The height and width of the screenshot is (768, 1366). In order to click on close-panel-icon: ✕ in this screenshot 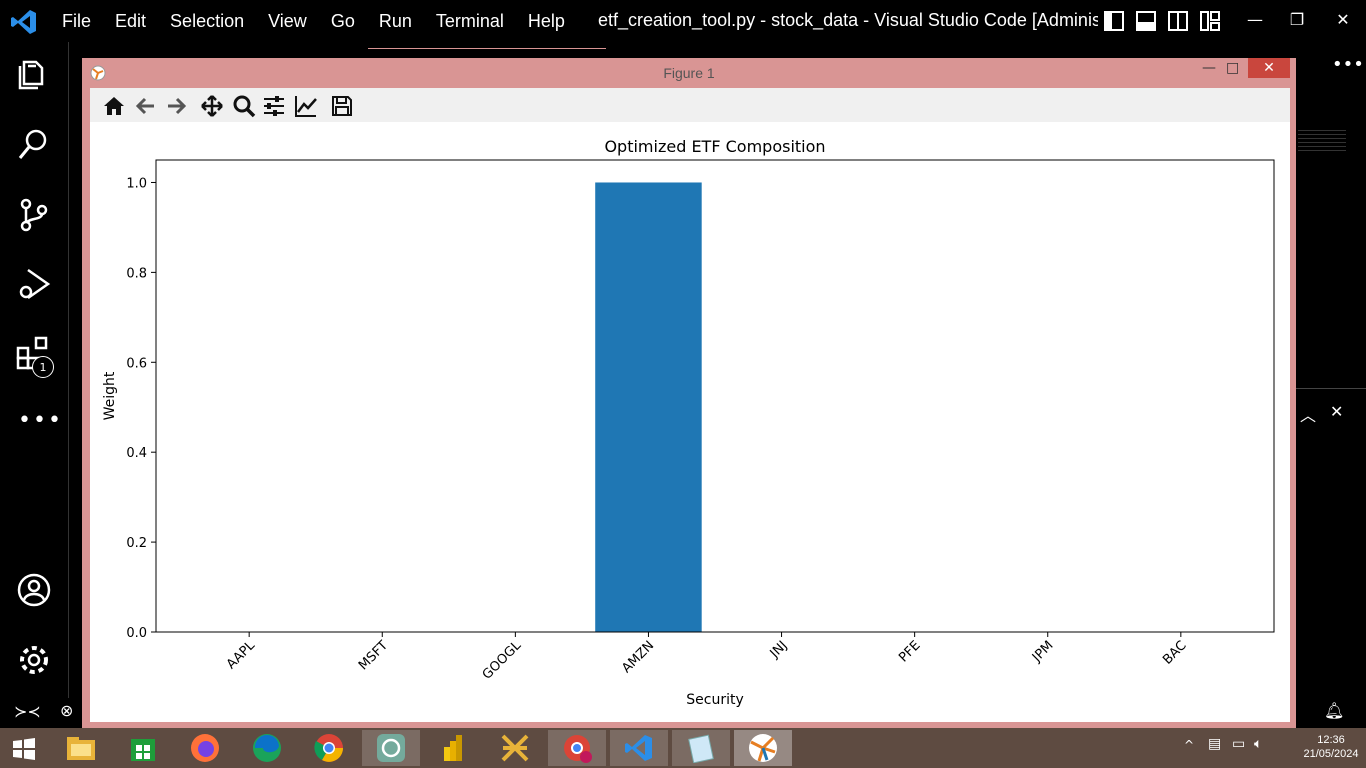, I will do `click(1337, 411)`.